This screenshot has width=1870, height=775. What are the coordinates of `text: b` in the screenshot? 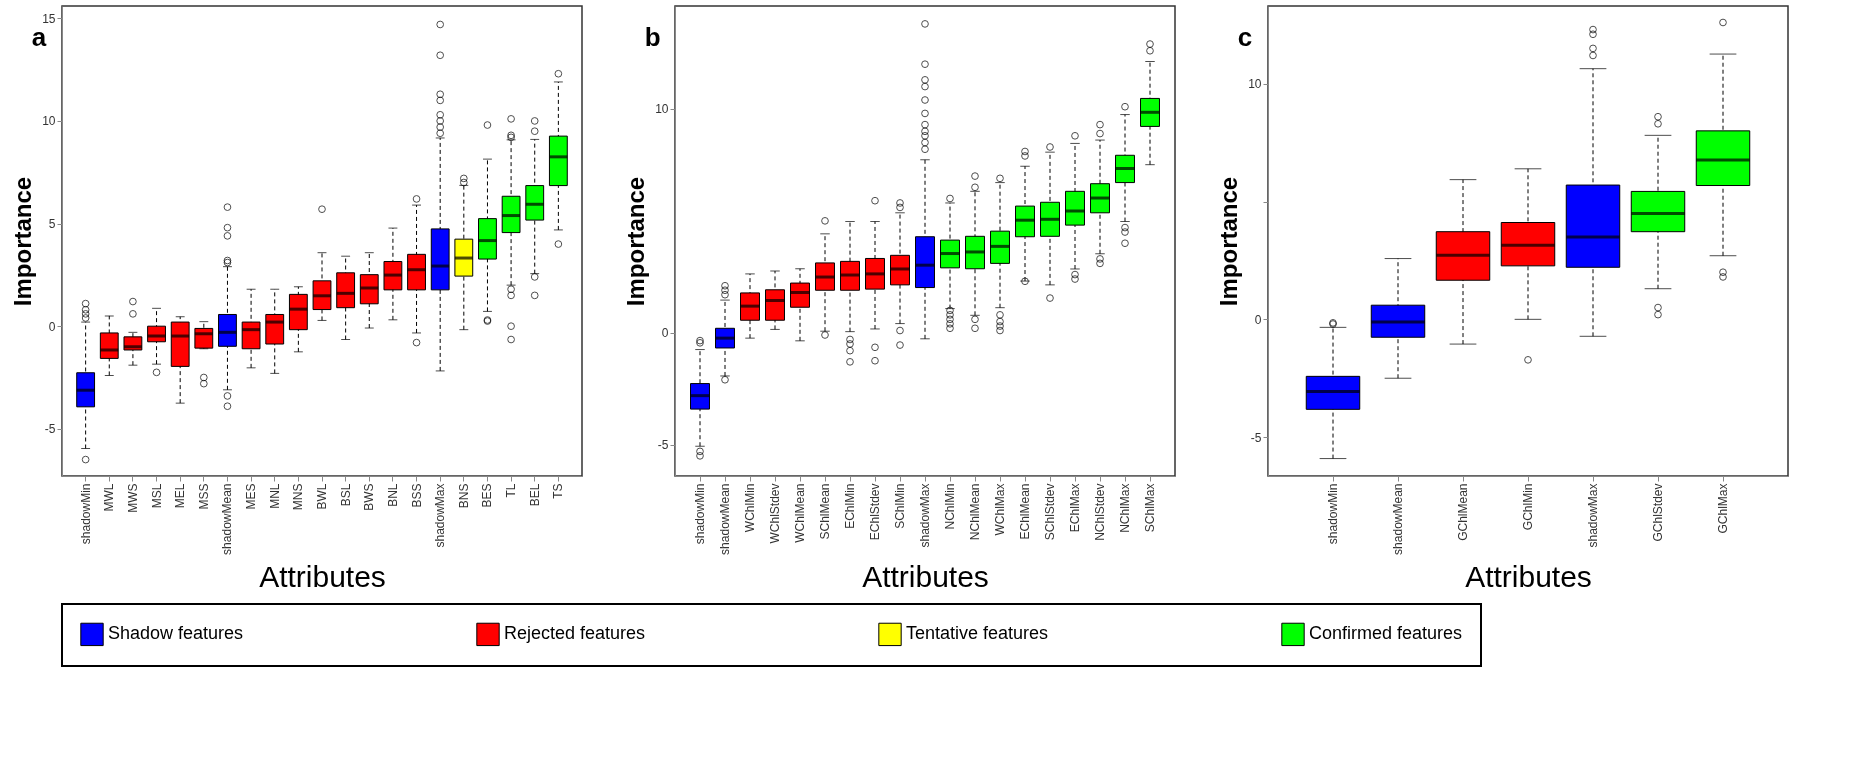 It's located at (652, 37).